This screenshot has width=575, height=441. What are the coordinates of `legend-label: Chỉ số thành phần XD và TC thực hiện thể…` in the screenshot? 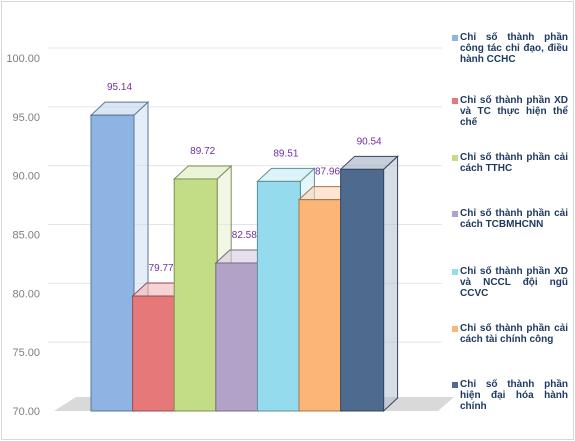 It's located at (514, 111).